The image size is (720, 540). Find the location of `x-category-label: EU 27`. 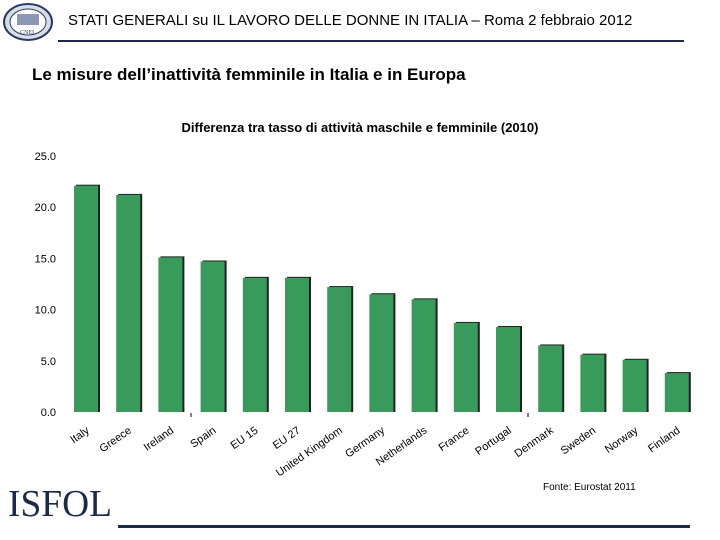

x-category-label: EU 27 is located at coordinates (287, 438).